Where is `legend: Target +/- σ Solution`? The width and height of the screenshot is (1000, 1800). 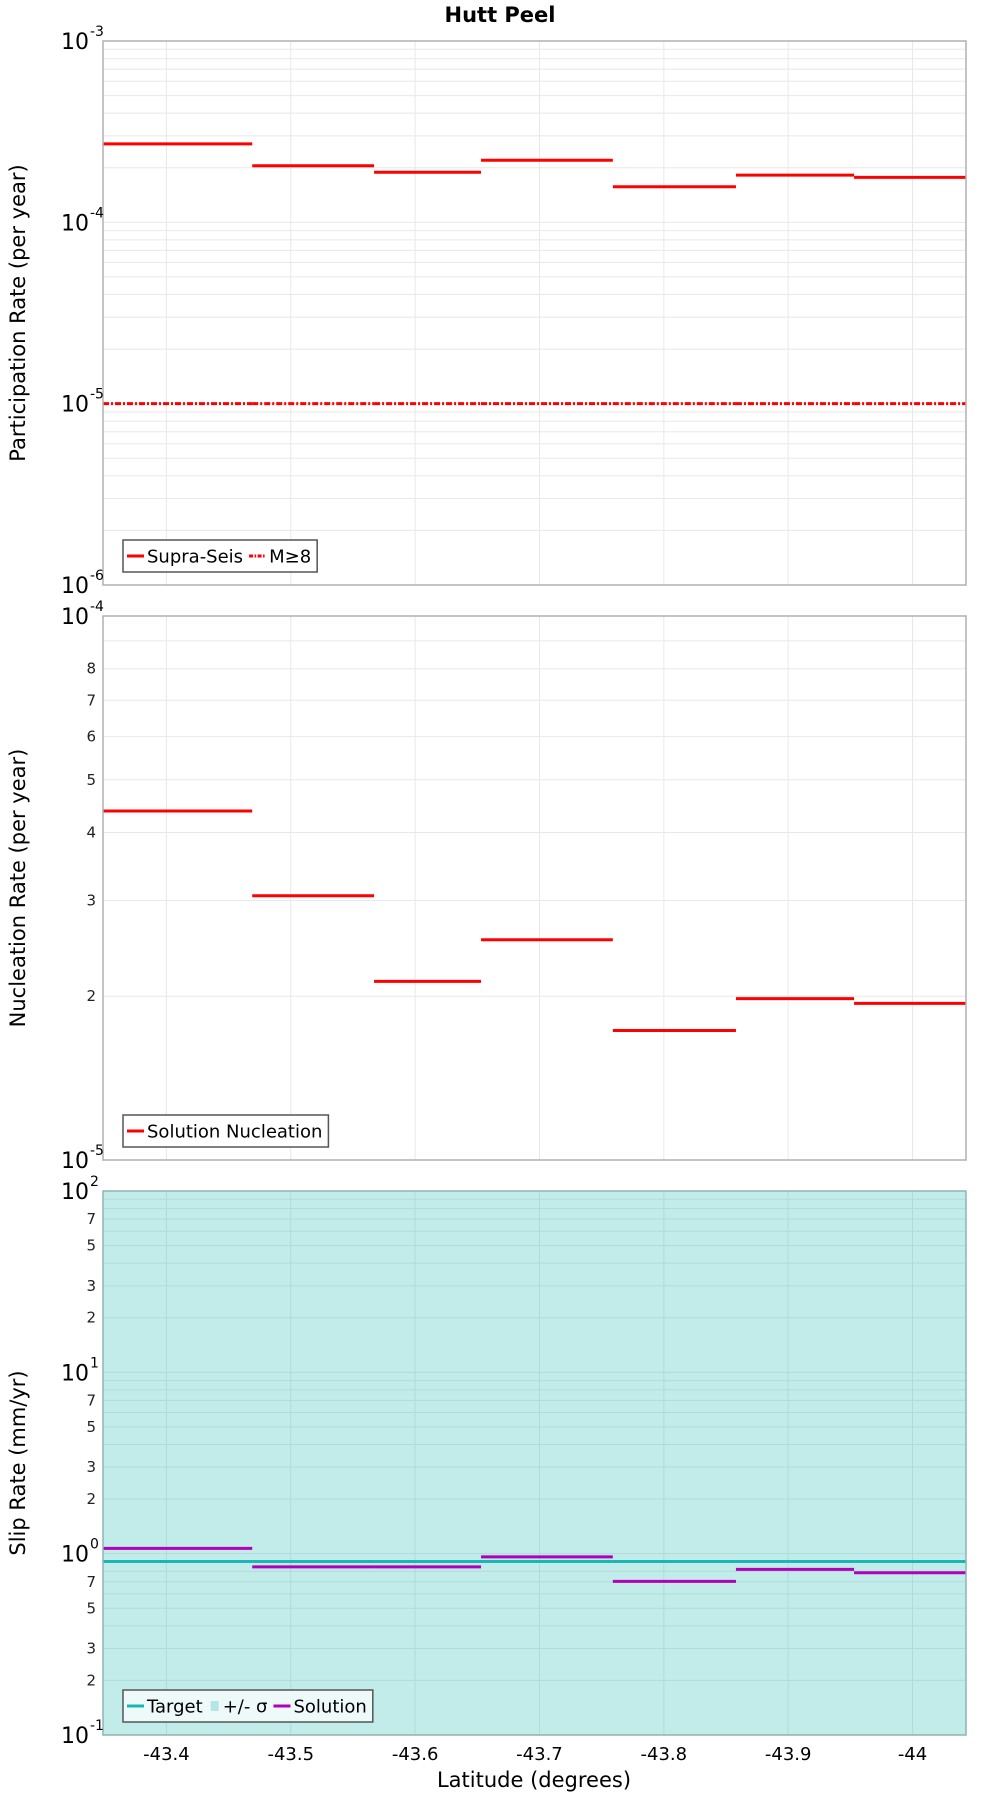 legend: Target +/- σ Solution is located at coordinates (248, 1706).